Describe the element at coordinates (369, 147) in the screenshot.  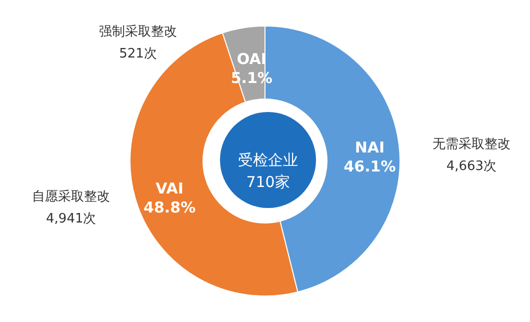
I see `slice-label: NAI` at that location.